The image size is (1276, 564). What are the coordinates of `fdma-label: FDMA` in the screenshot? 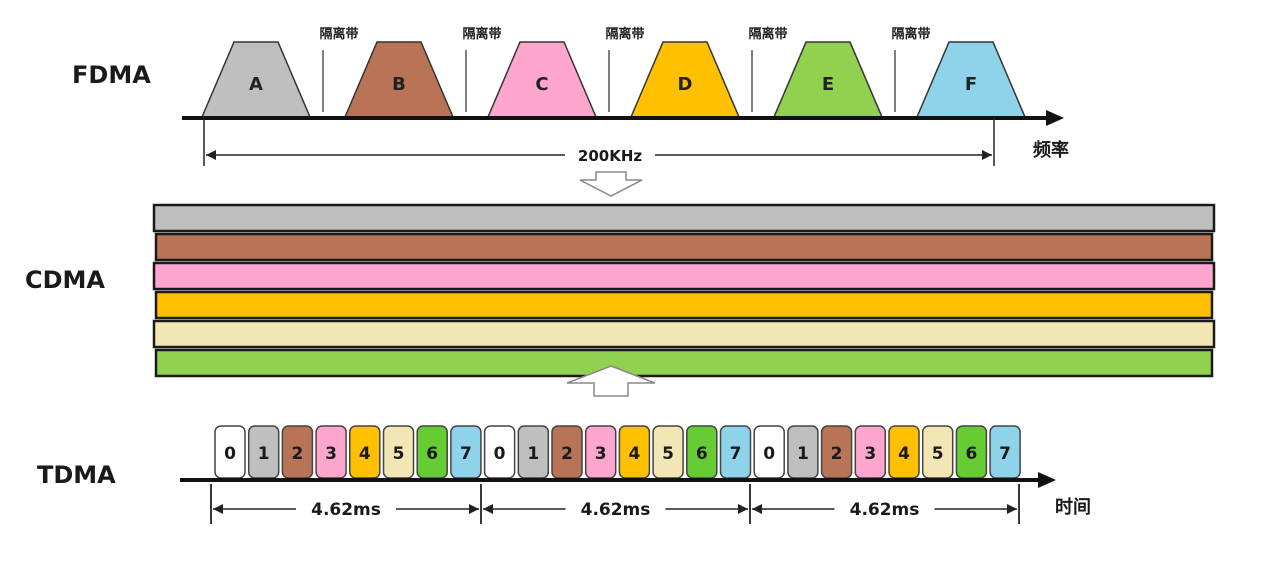 It's located at (111, 75).